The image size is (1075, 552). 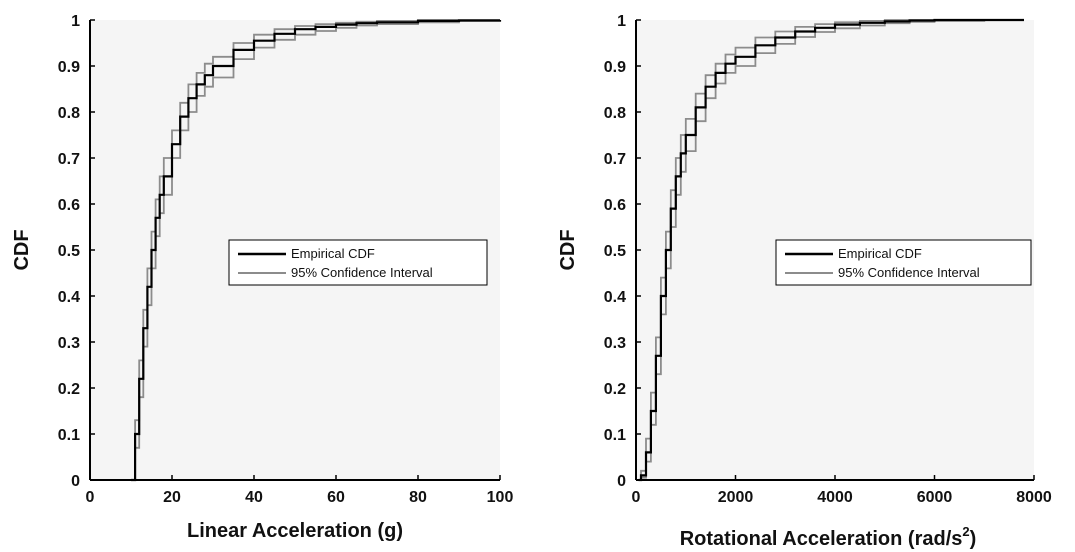 I want to click on y-tick-label-rotational: 0.7, so click(x=615, y=159).